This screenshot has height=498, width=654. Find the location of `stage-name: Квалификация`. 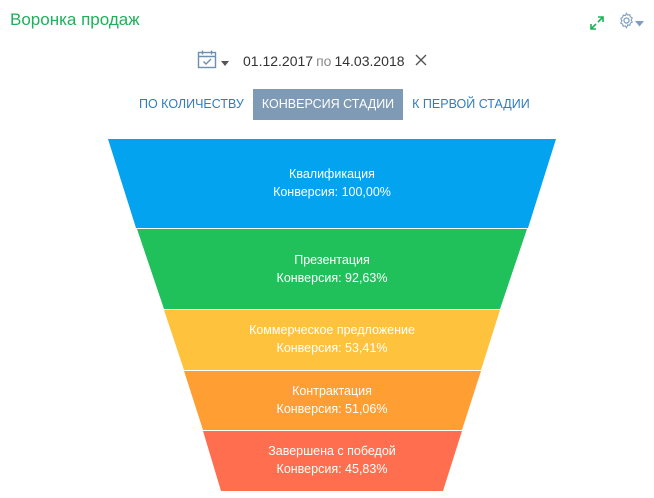

stage-name: Квалификация is located at coordinates (332, 174).